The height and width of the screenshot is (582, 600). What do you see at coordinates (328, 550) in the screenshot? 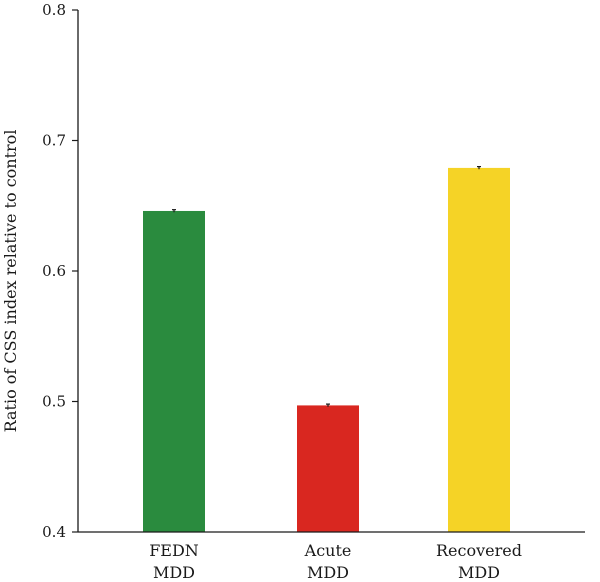
I see `x-category-label: Acute` at bounding box center [328, 550].